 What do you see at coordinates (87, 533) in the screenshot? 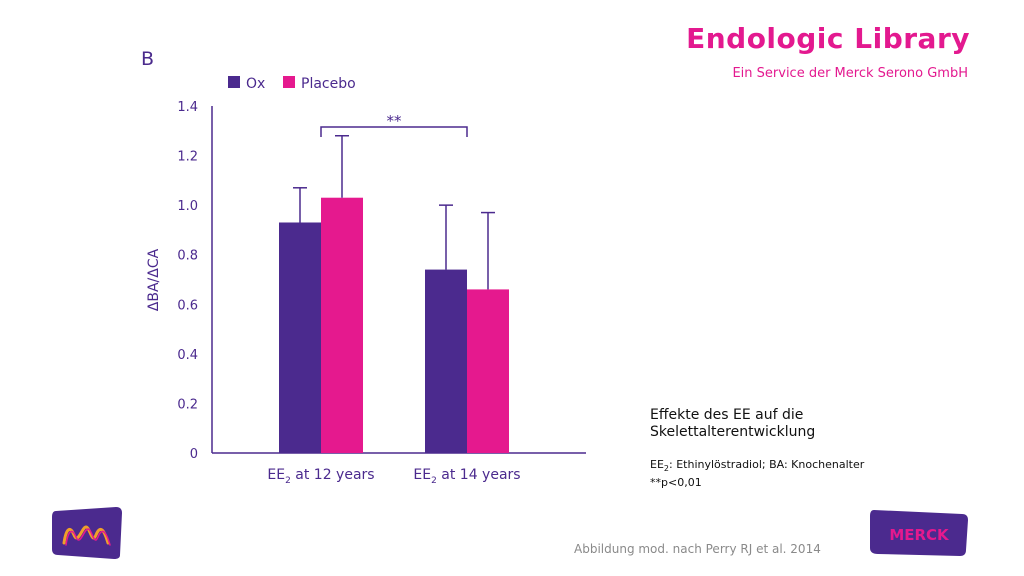
I see `merck-m-logo-icon` at bounding box center [87, 533].